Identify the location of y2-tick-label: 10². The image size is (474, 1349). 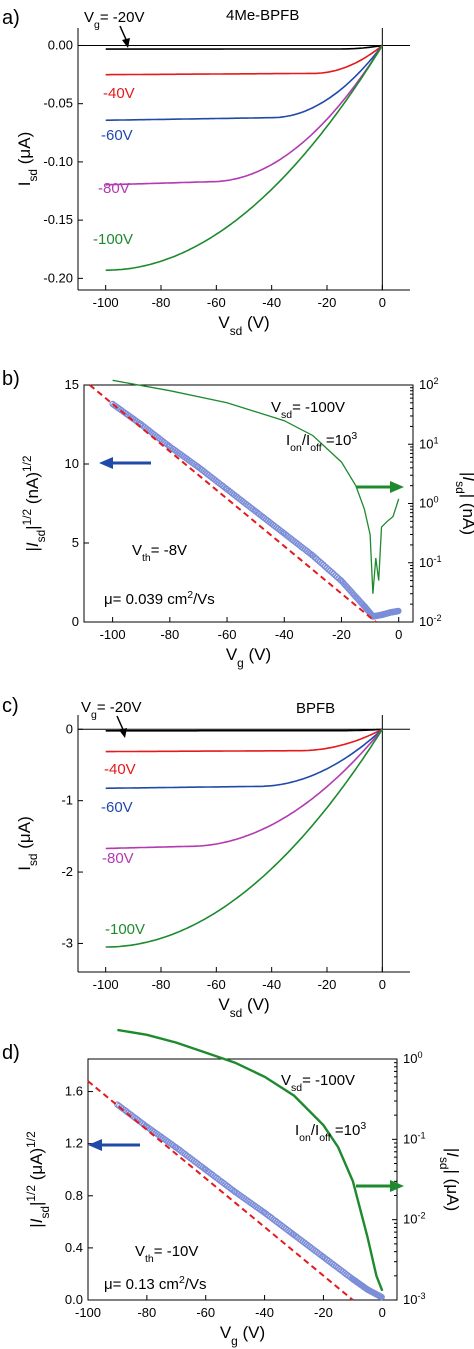
(429, 384).